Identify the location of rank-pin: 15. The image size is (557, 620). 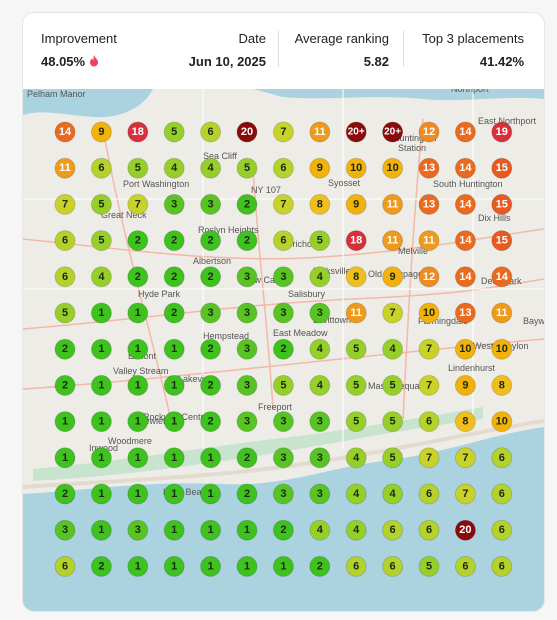
(502, 168).